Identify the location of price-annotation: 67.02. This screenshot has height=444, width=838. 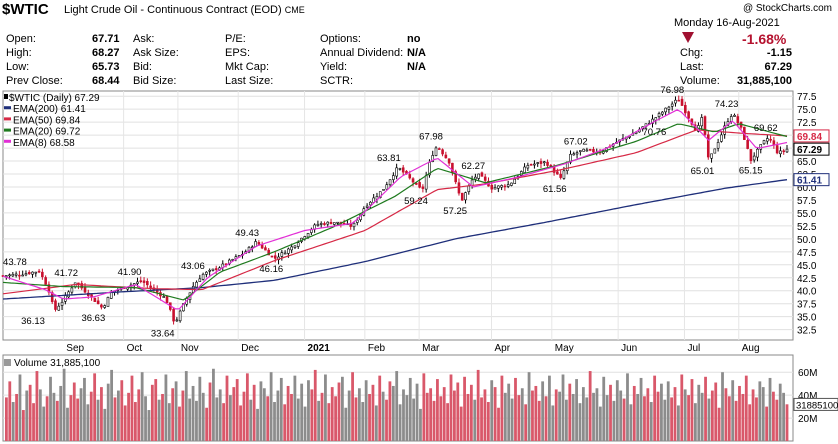
(576, 142).